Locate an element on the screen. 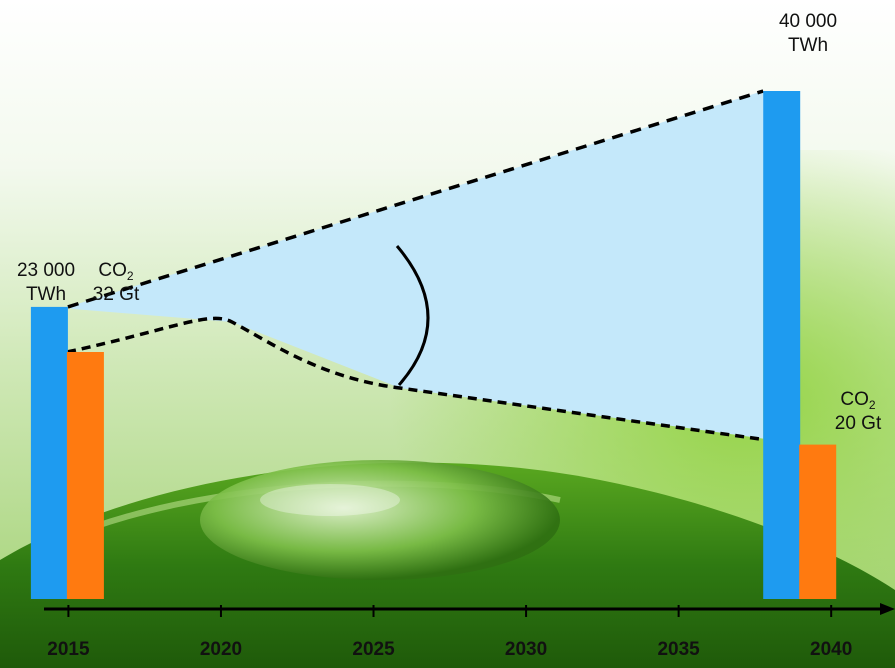 The image size is (895, 668). co2-bar-2039 is located at coordinates (818, 521).